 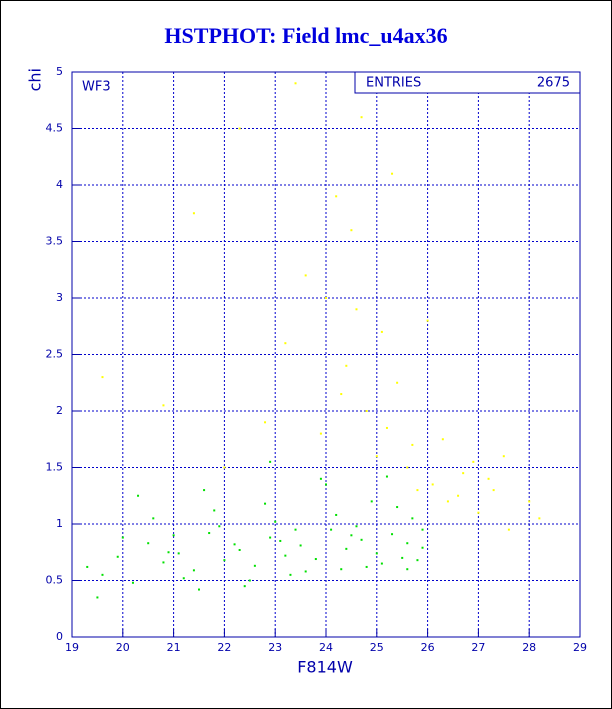 What do you see at coordinates (553, 83) in the screenshot?
I see `stats-value: 2675` at bounding box center [553, 83].